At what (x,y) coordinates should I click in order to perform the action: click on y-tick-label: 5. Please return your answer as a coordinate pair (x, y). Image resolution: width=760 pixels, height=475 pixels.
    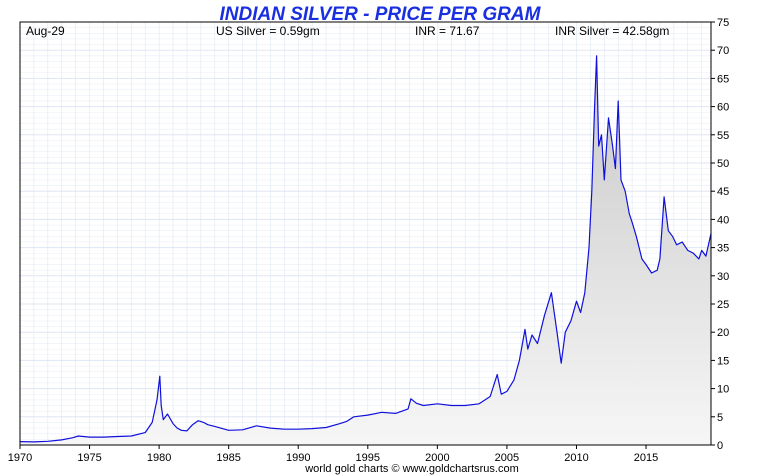
    Looking at the image, I should click on (720, 418).